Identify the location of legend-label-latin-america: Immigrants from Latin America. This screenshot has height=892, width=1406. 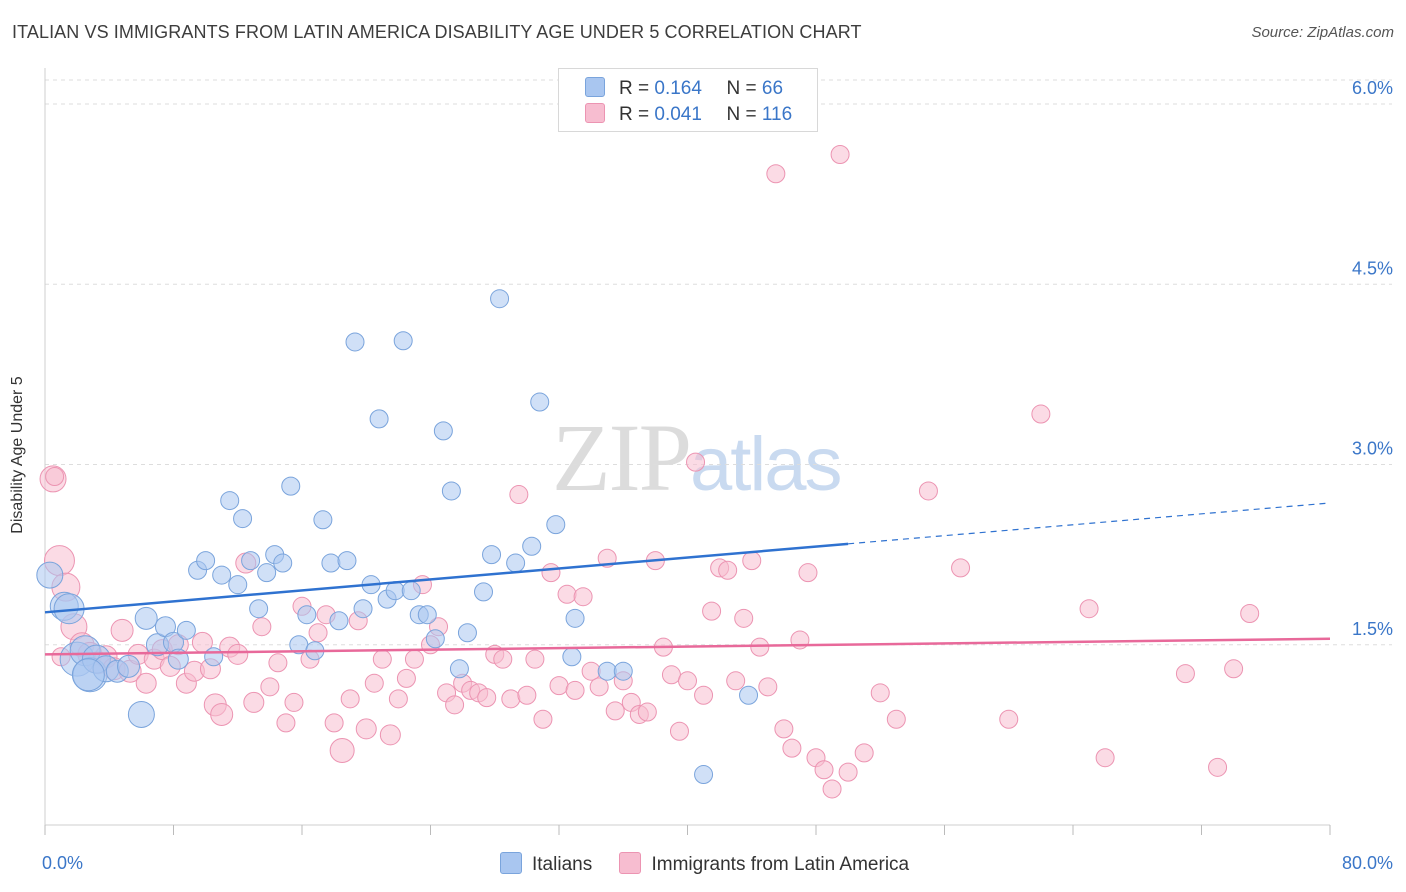
(780, 864).